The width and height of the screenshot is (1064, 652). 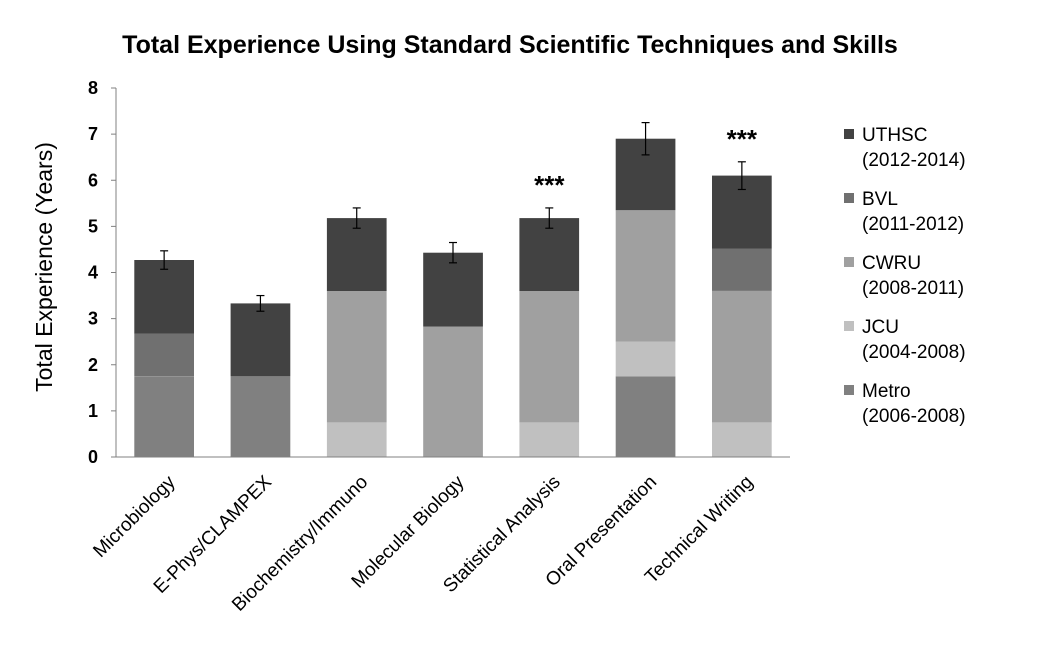 What do you see at coordinates (93, 273) in the screenshot?
I see `y-tick-label-4: 4` at bounding box center [93, 273].